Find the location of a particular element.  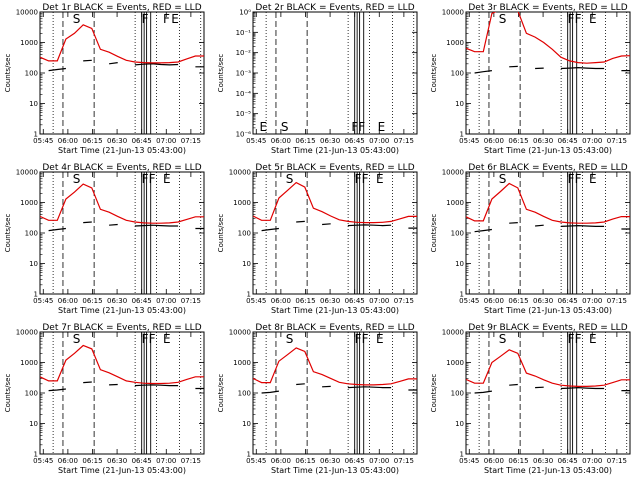

chart-title: Det 2r BLACK = Events, RED = LLD is located at coordinates (334, 8).